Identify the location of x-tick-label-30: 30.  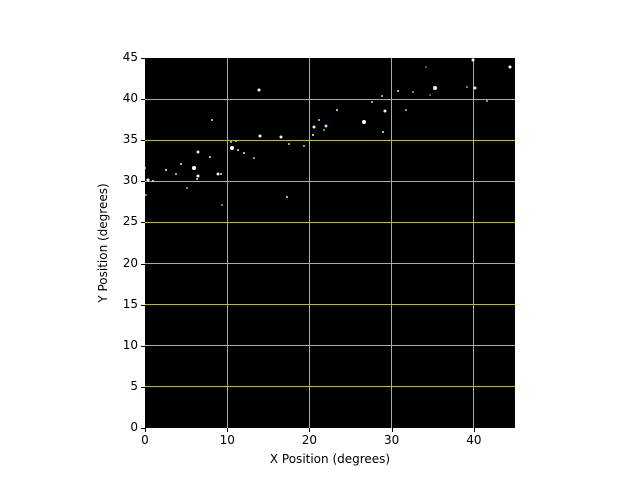
(392, 440).